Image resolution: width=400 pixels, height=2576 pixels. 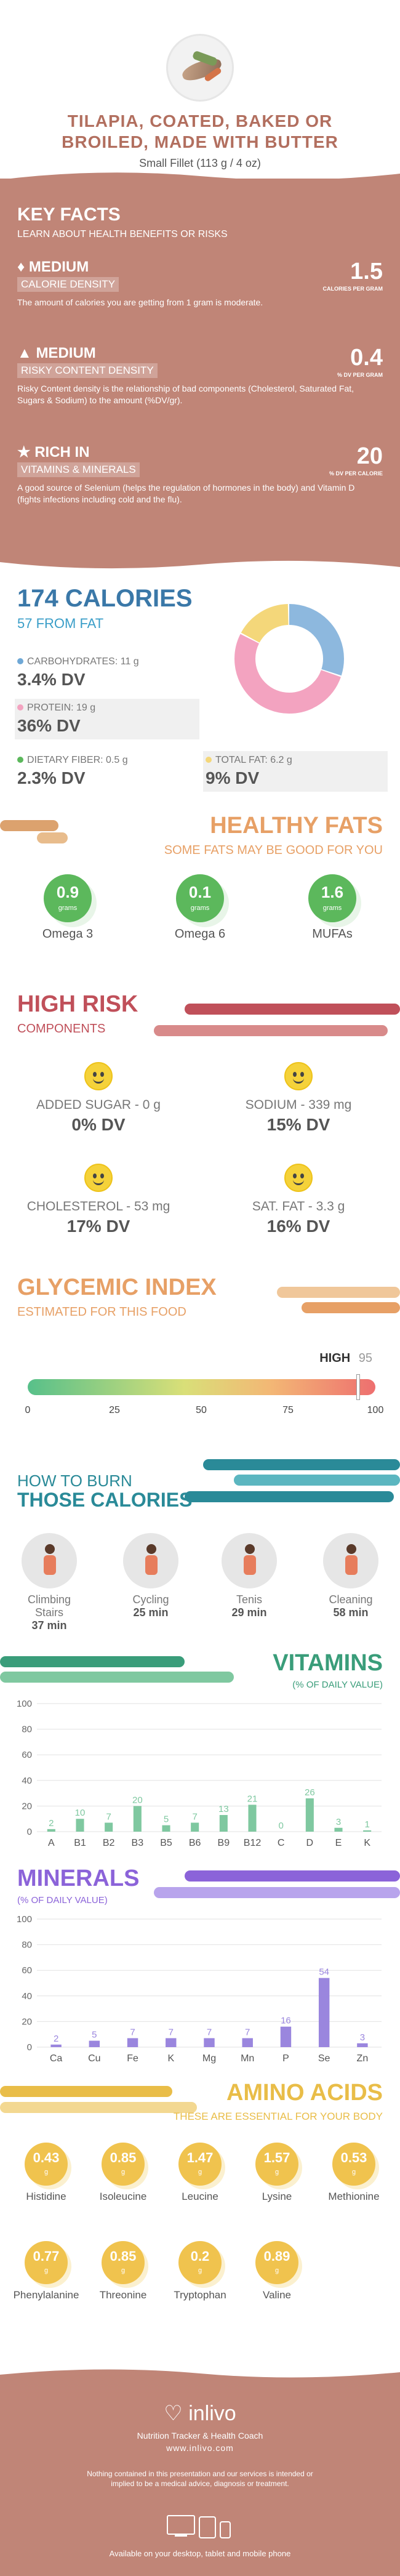 What do you see at coordinates (328, 1663) in the screenshot?
I see `vitamins-heading: VITAMINS` at bounding box center [328, 1663].